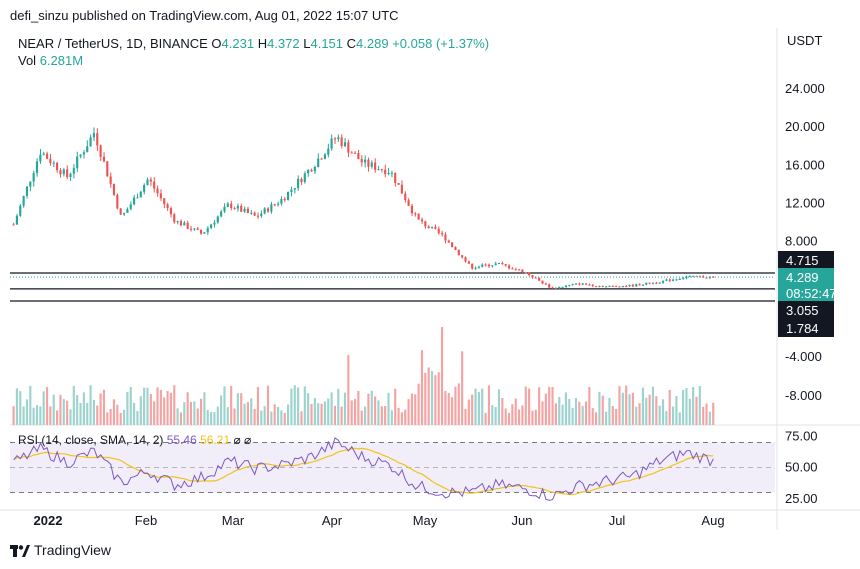  Describe the element at coordinates (805, 203) in the screenshot. I see `price-tick-label: 12.000` at that location.